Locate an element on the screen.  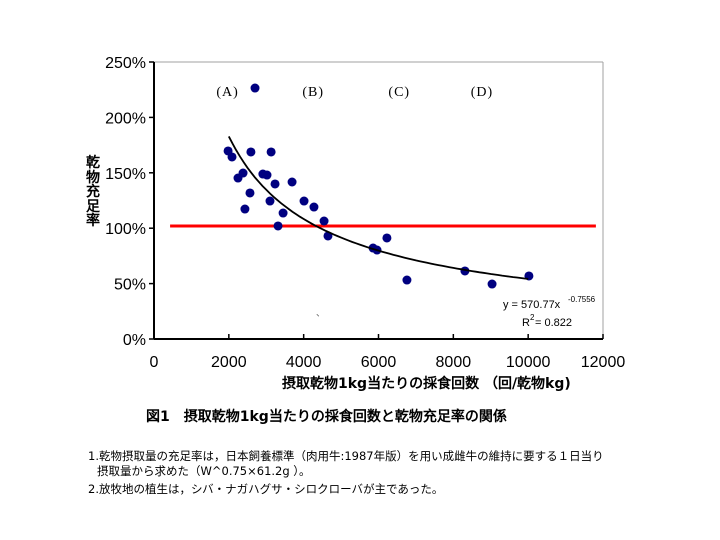
x-tick-label: 2000 is located at coordinates (229, 362).